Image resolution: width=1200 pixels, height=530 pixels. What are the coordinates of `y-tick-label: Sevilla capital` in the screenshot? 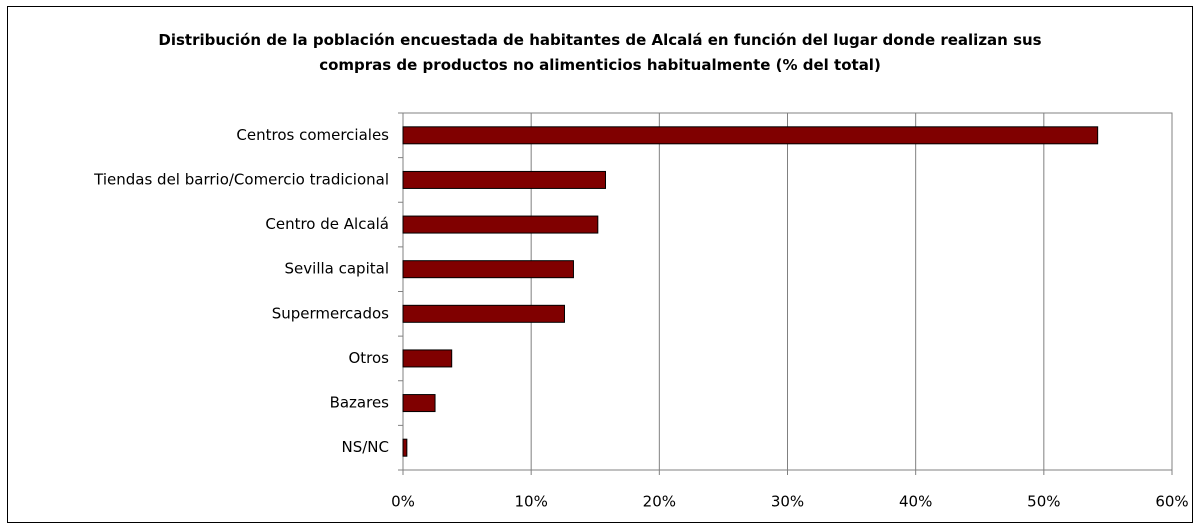 It's located at (337, 269).